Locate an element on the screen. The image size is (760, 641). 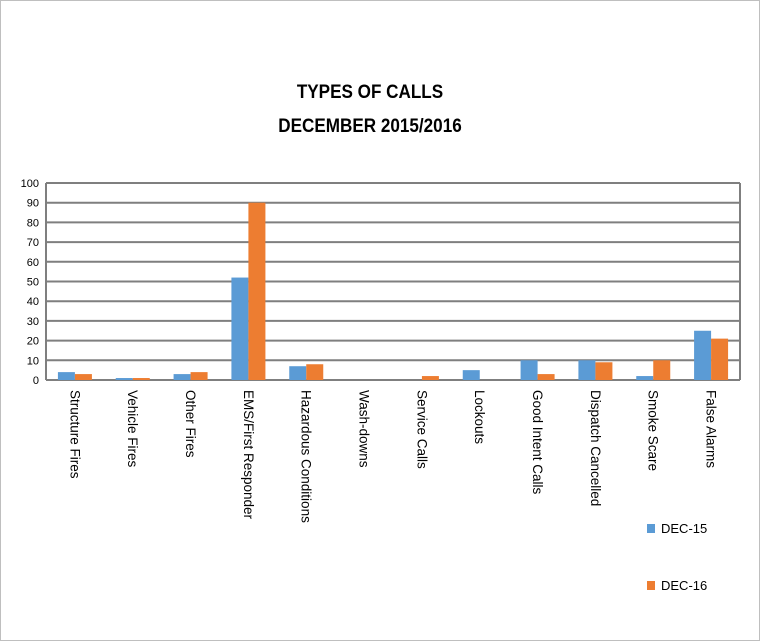
legend-label: DEC-15 is located at coordinates (684, 528).